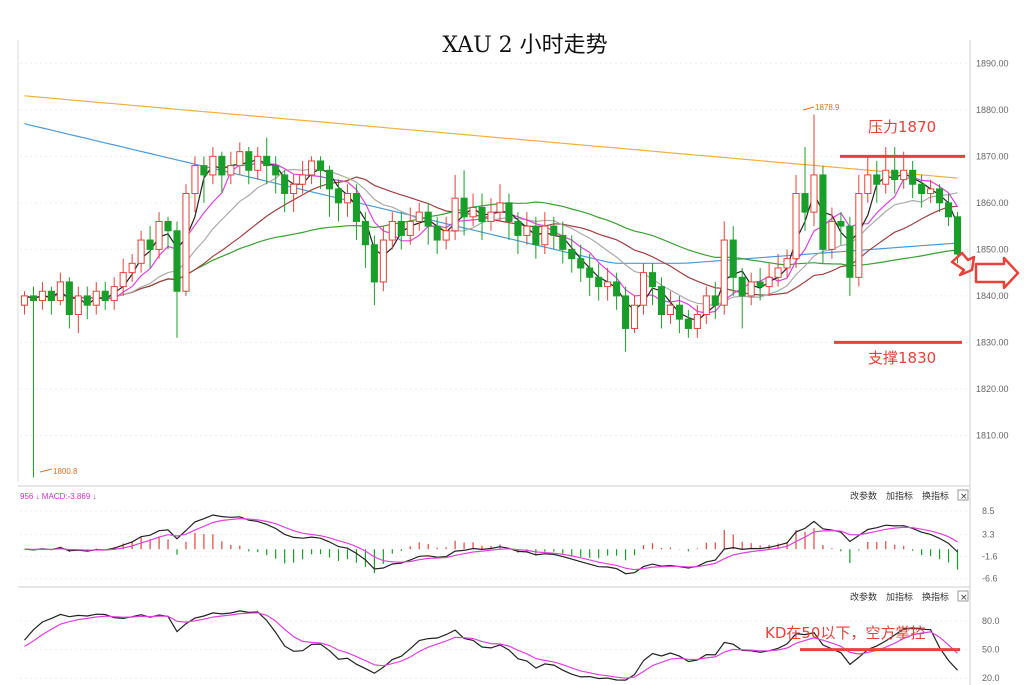  I want to click on y-tick-label: 1880.00, so click(992, 110).